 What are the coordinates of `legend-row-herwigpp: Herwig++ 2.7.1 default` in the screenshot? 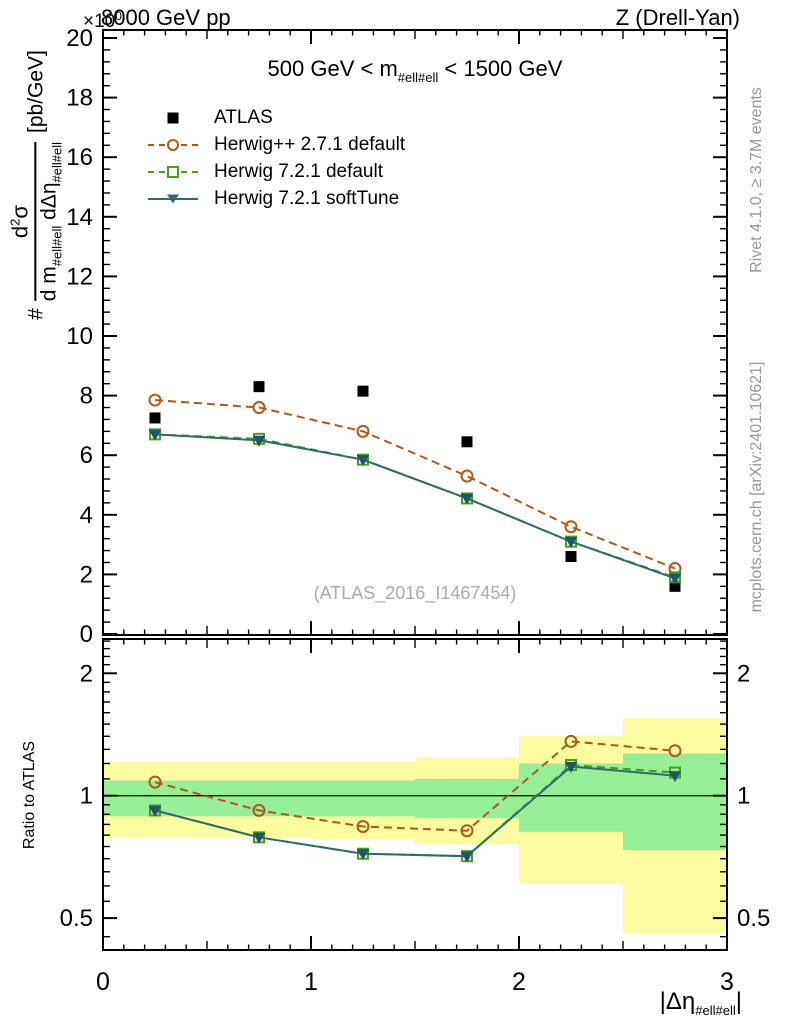 It's located at (276, 144).